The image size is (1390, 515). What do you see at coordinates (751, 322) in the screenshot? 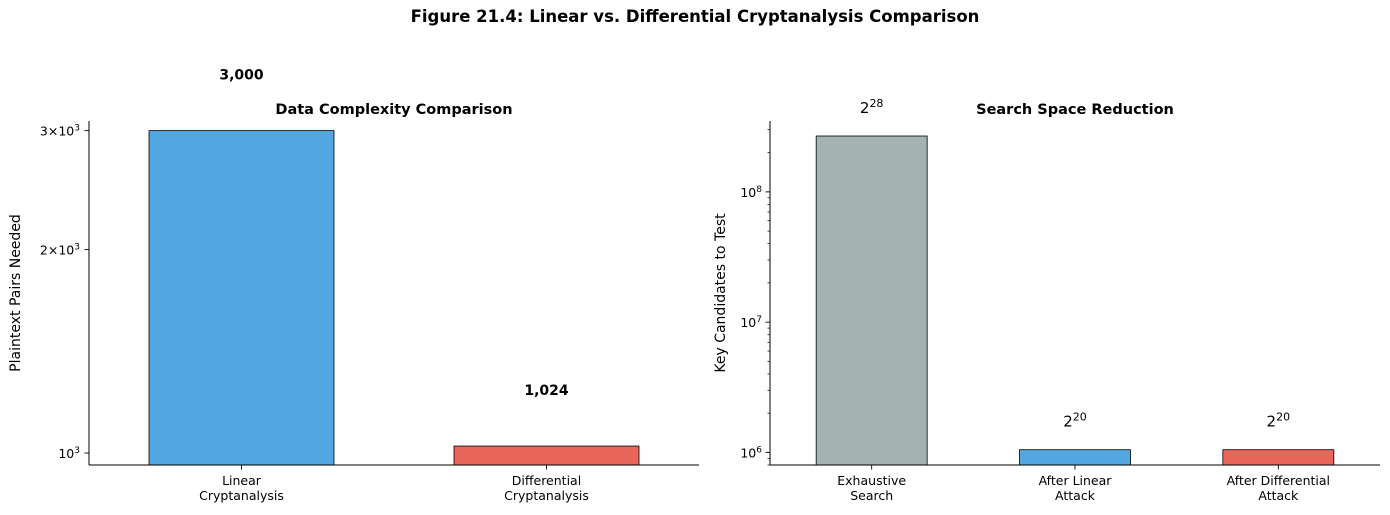
I see `y-tick-label: 107` at bounding box center [751, 322].